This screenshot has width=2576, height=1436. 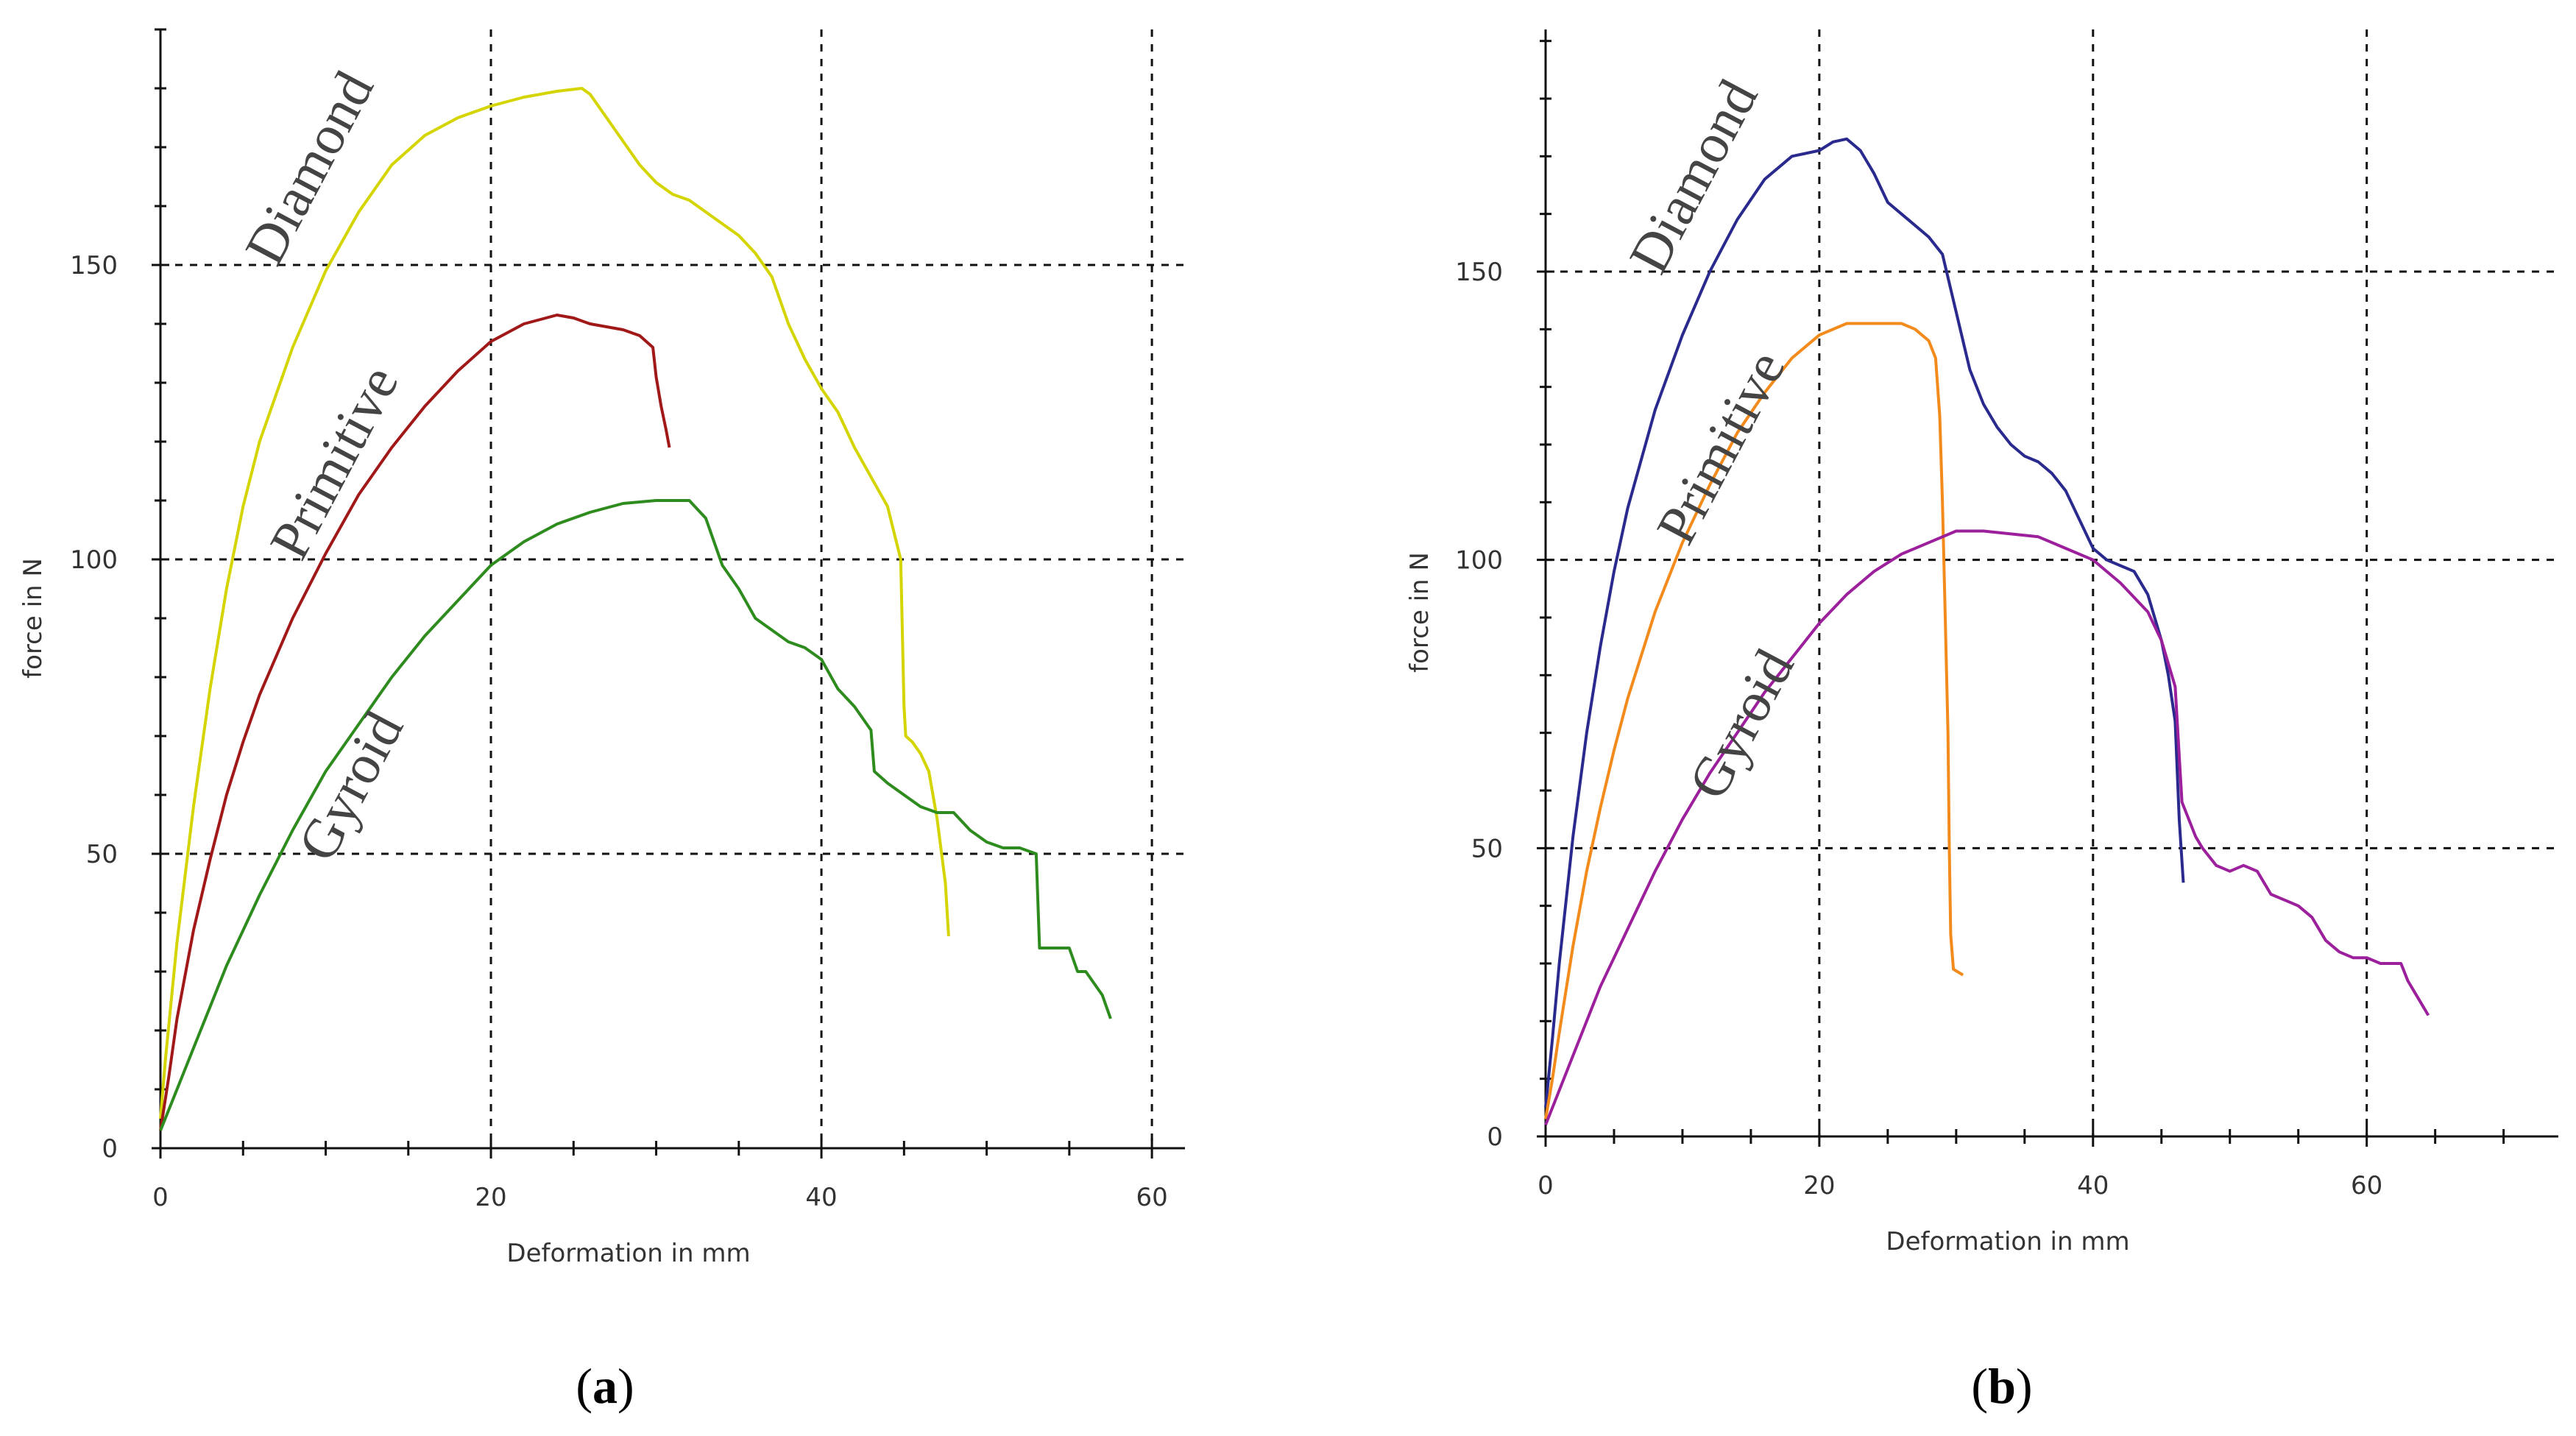 What do you see at coordinates (626, 1386) in the screenshot?
I see `caption-a-close: )` at bounding box center [626, 1386].